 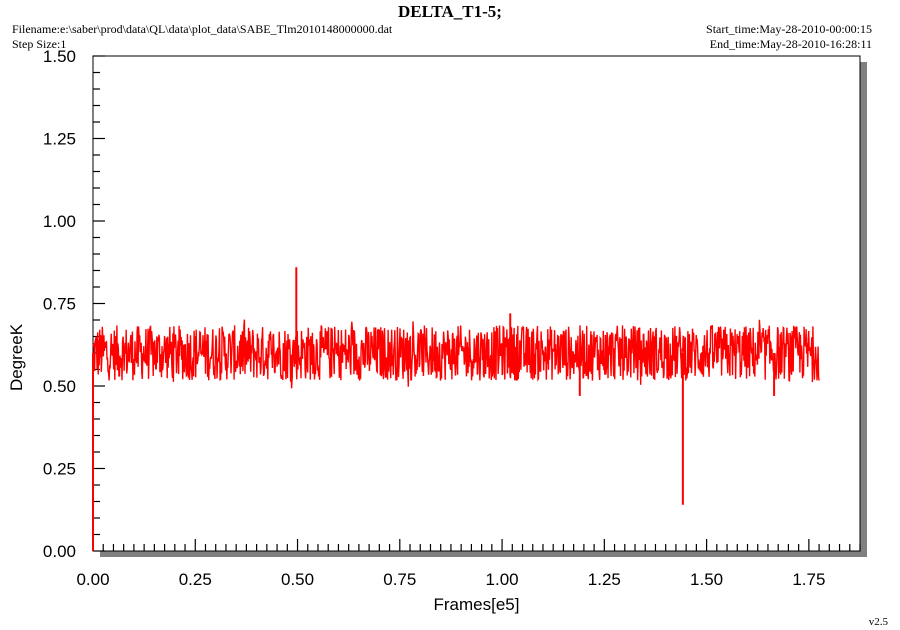 I want to click on y-tick-label: 0.50, so click(x=59, y=386).